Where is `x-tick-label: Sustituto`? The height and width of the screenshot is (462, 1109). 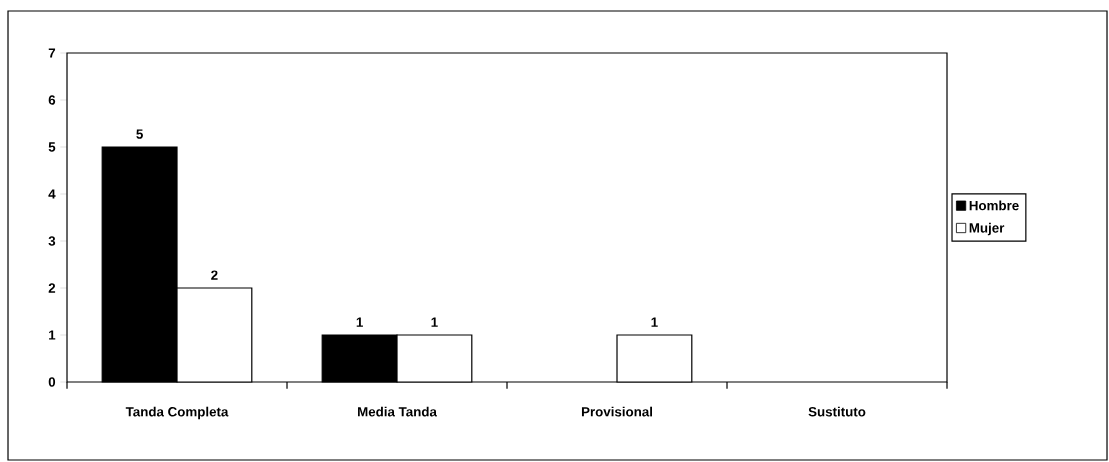
x-tick-label: Sustituto is located at coordinates (837, 411).